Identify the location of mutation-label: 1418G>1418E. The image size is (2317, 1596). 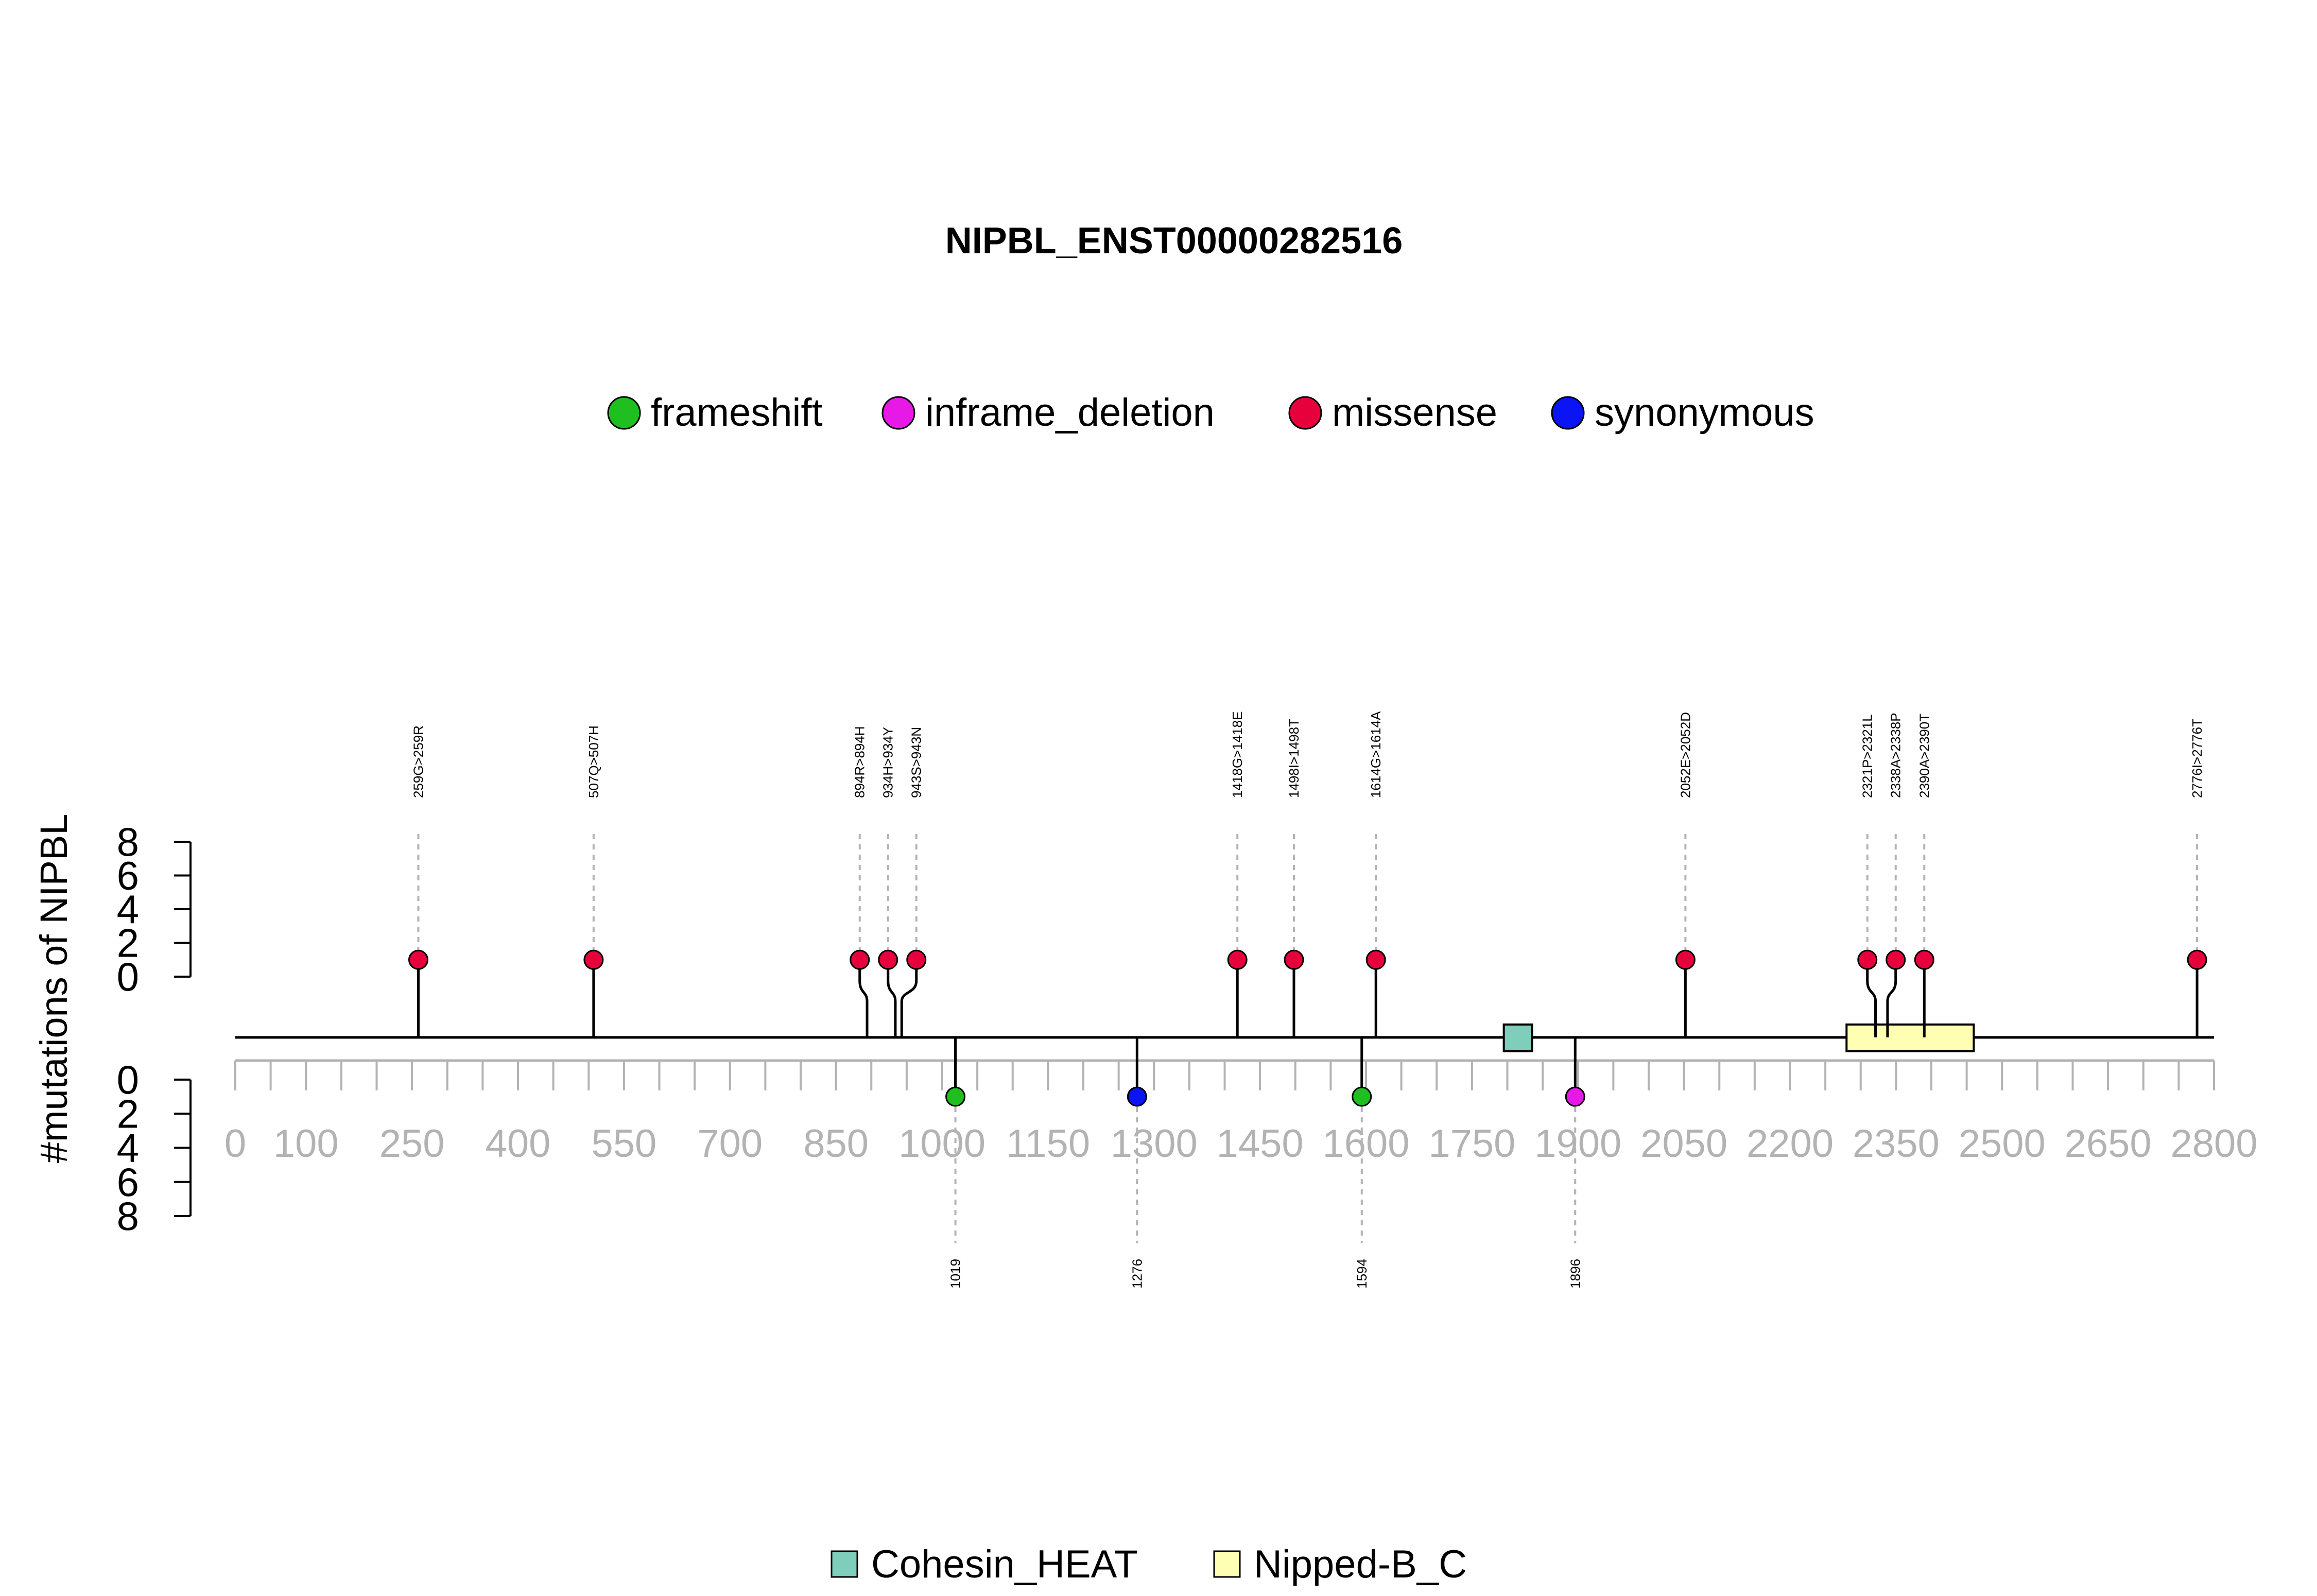
(1237, 755).